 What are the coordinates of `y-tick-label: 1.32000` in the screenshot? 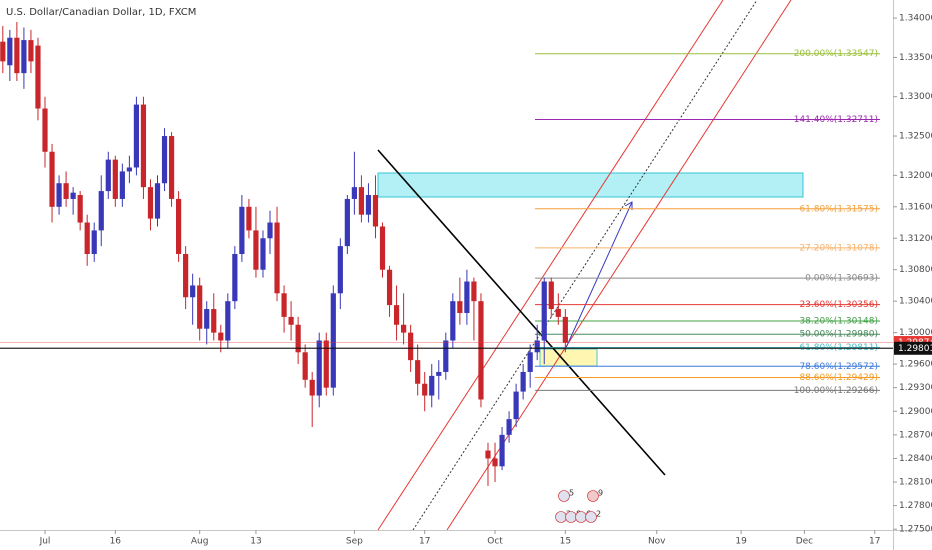 It's located at (915, 176).